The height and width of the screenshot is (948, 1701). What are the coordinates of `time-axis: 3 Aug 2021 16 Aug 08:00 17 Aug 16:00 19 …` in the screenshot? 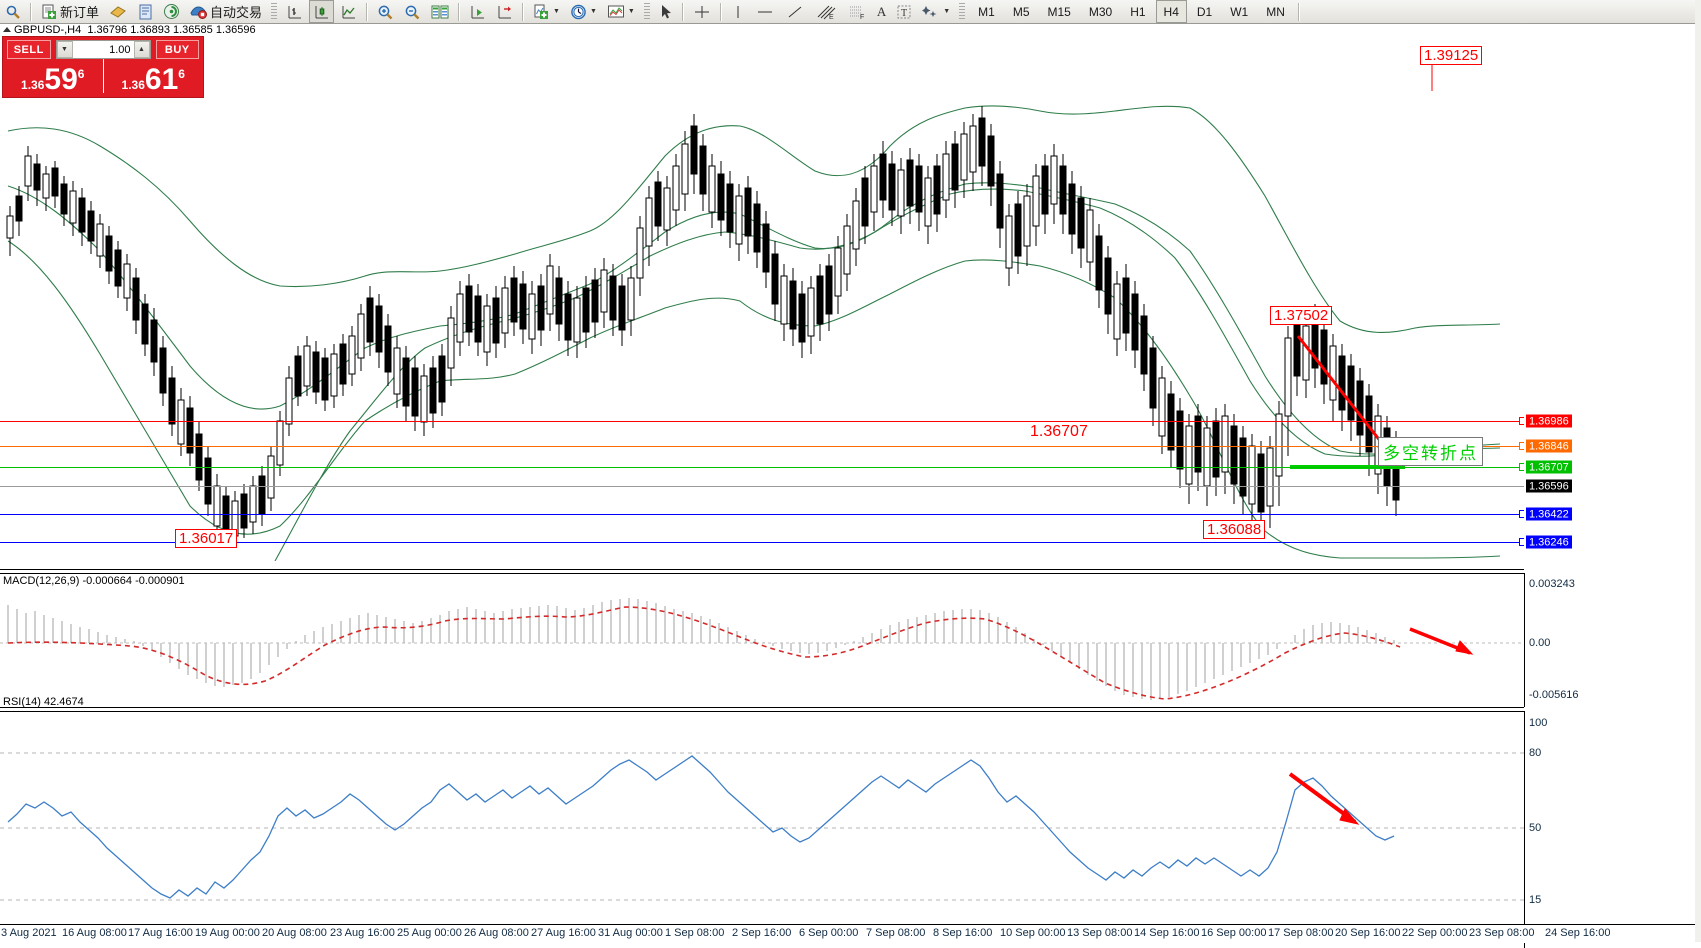 It's located at (850, 933).